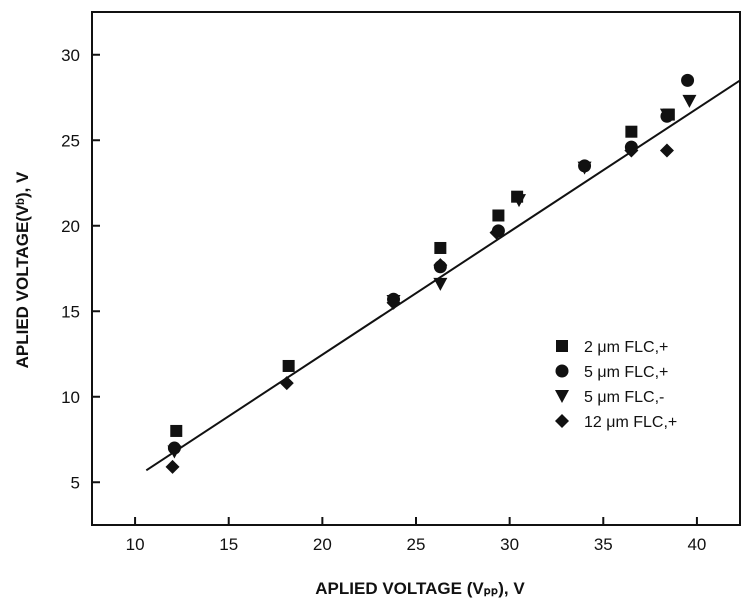 This screenshot has height=609, width=748. Describe the element at coordinates (630, 422) in the screenshot. I see `legend-label: 12 μm FLC,+` at that location.